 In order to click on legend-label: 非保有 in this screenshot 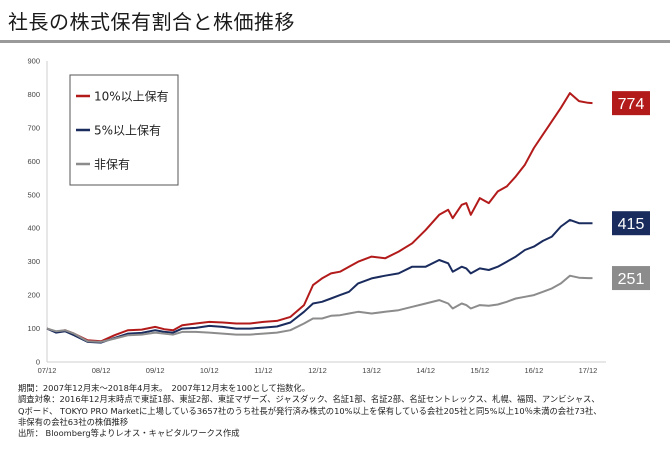, I will do `click(112, 165)`.